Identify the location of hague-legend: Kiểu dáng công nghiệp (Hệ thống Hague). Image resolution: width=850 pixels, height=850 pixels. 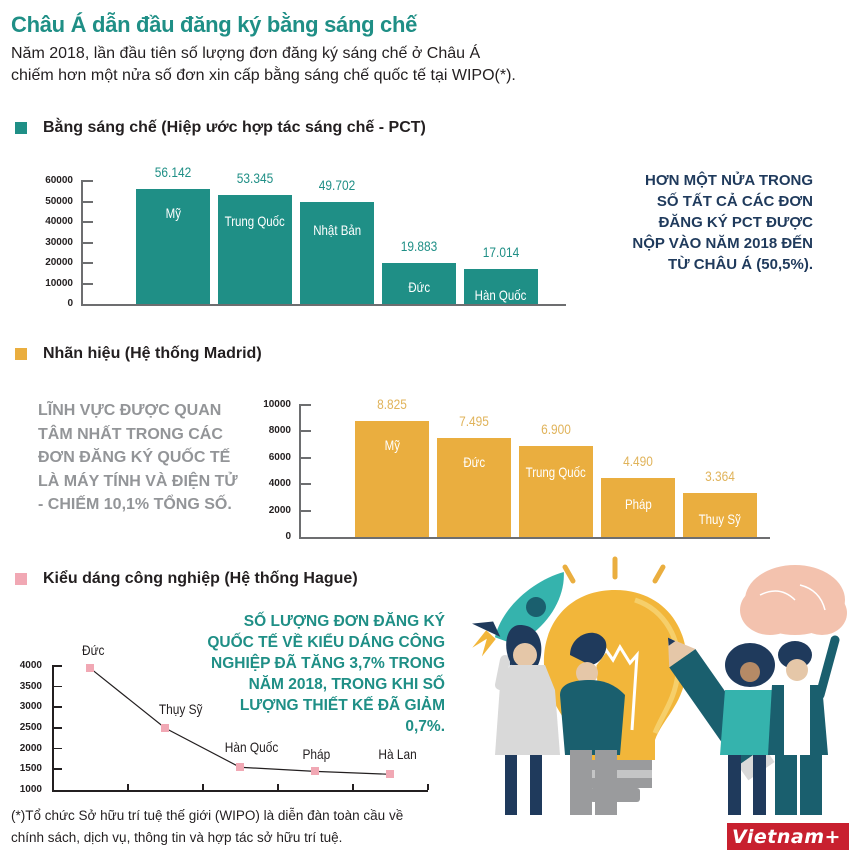
(186, 579).